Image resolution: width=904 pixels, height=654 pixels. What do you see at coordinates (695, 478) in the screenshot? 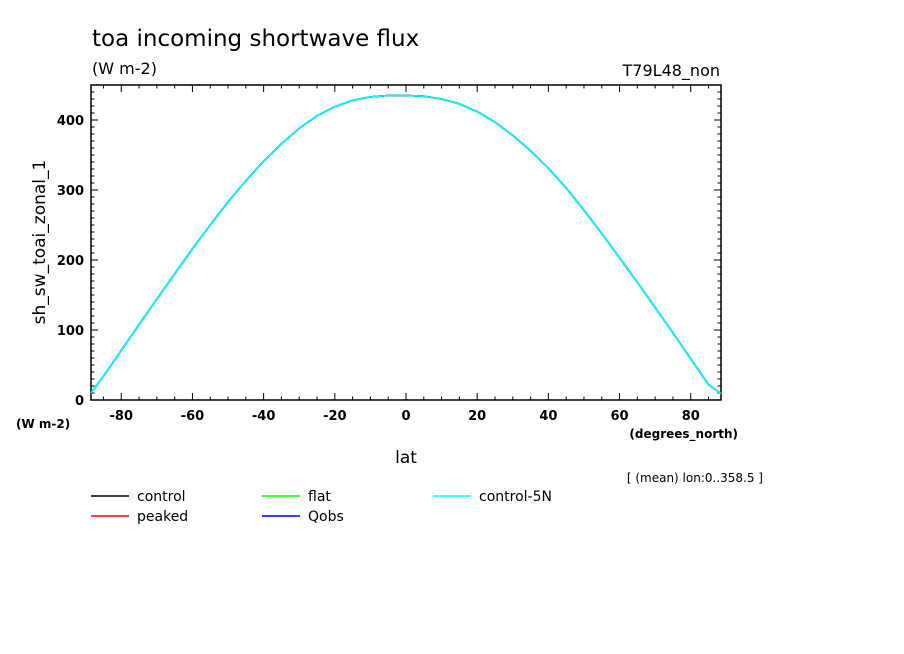
I see `averaging-note: [ (mean) lon:0..358.5 ]` at bounding box center [695, 478].